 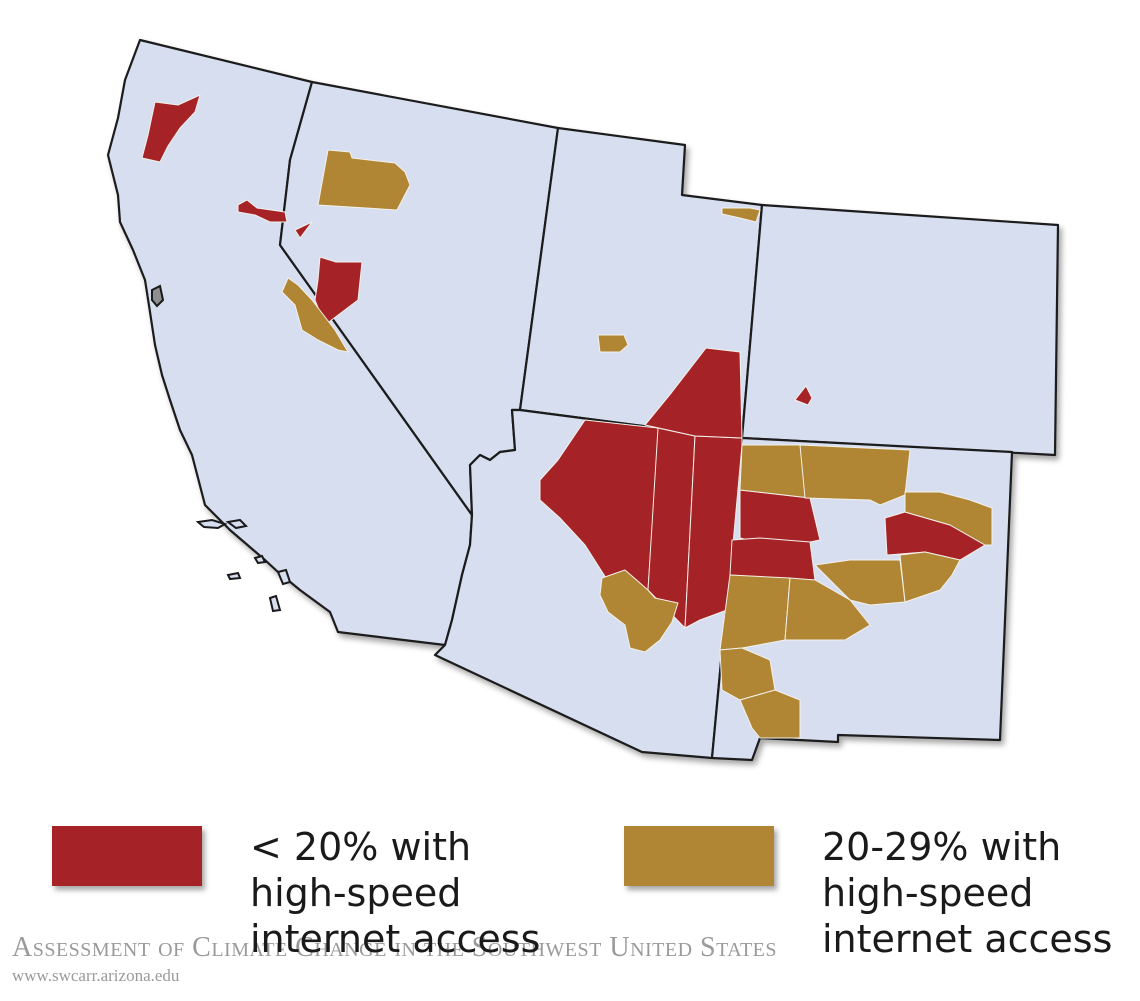 What do you see at coordinates (364, 180) in the screenshot?
I see `county-nv-humboldt` at bounding box center [364, 180].